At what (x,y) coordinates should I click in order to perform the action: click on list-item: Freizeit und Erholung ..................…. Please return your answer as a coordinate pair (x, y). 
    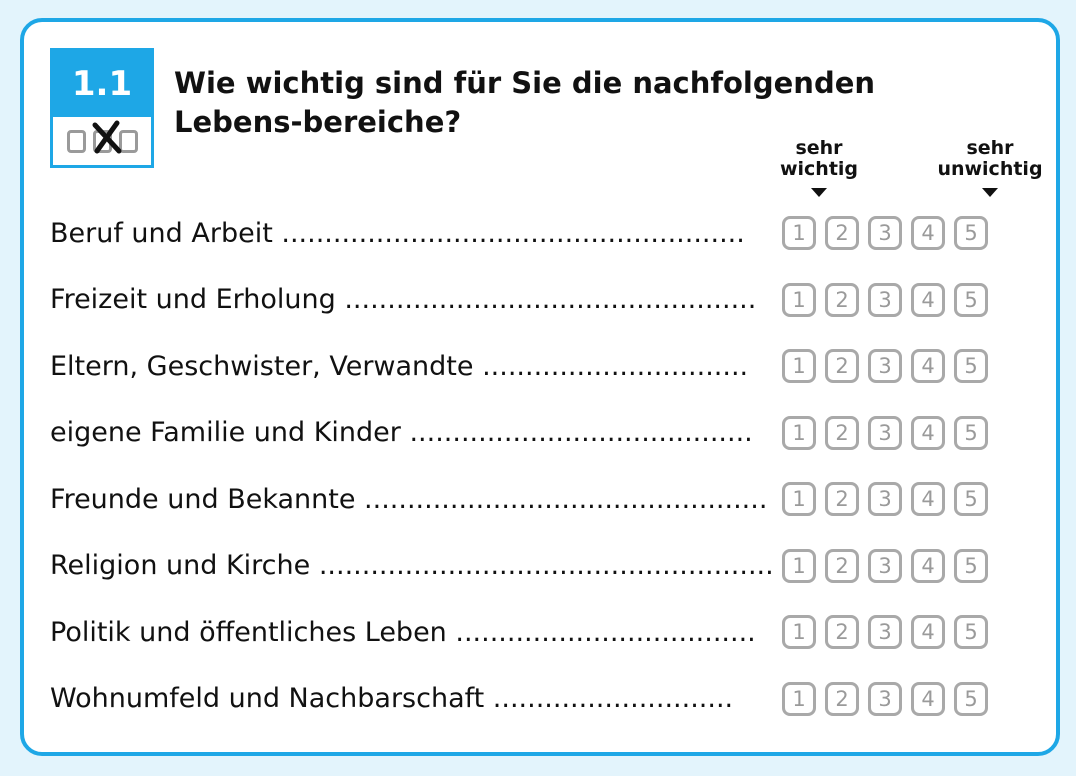
    Looking at the image, I should click on (523, 300).